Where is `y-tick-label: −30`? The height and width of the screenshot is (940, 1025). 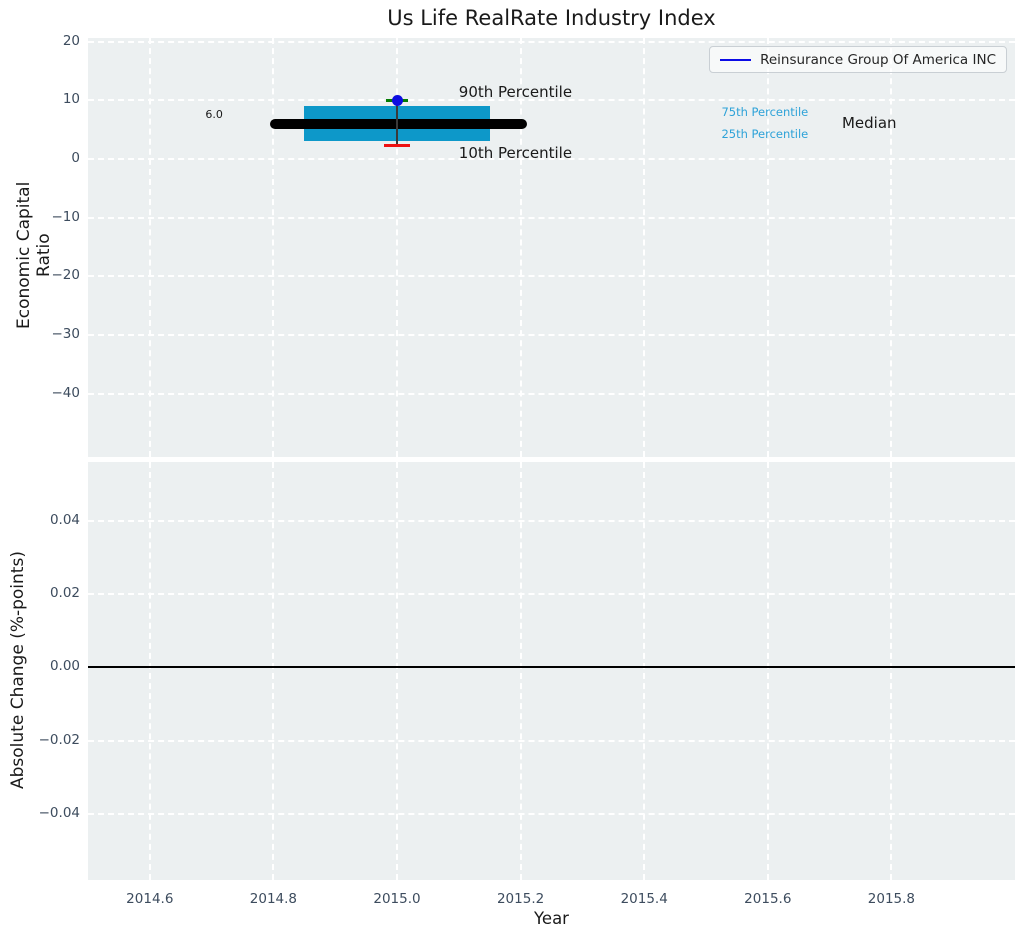
y-tick-label: −30 is located at coordinates (66, 333).